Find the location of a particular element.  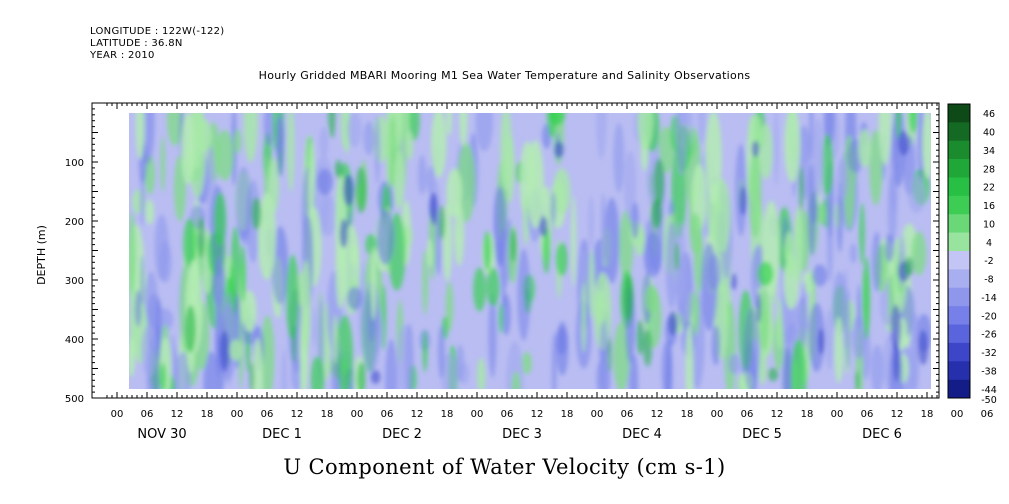

colorbar-level-label: -38 is located at coordinates (989, 371).